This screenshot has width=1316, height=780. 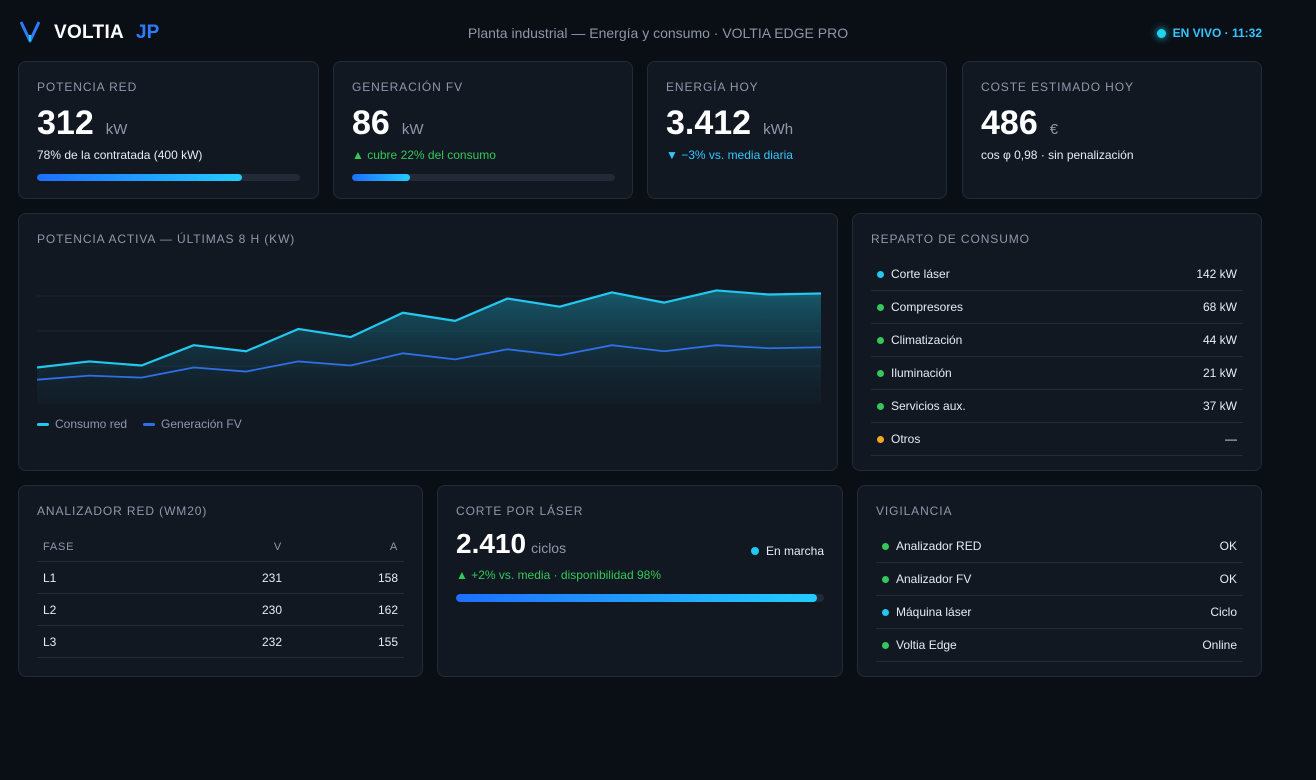 What do you see at coordinates (1057, 307) in the screenshot?
I see `list-item: Compresores 68 kW` at bounding box center [1057, 307].